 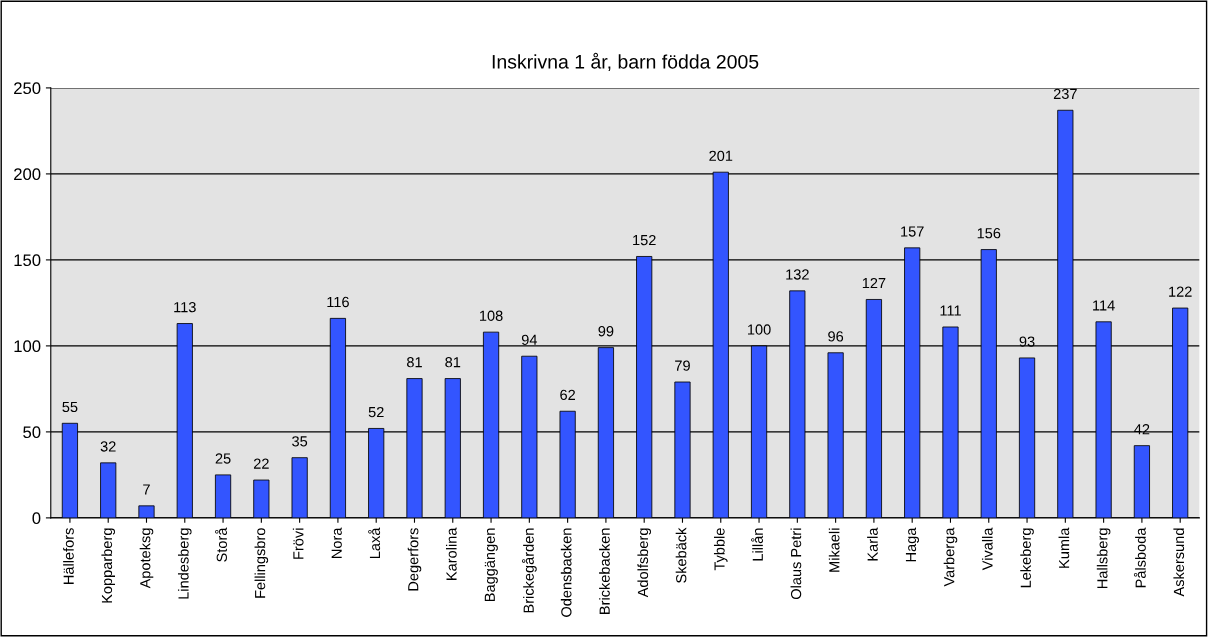 I want to click on data-label: 100, so click(x=759, y=329).